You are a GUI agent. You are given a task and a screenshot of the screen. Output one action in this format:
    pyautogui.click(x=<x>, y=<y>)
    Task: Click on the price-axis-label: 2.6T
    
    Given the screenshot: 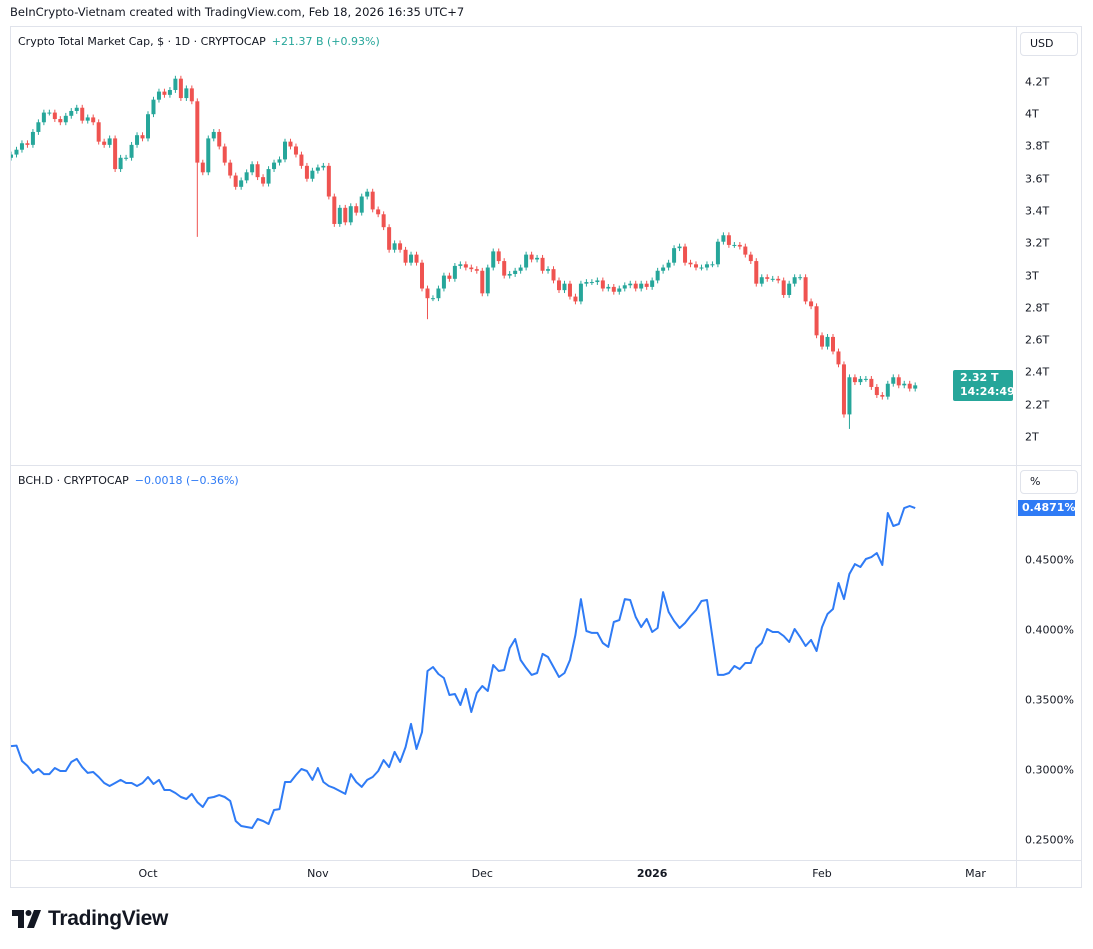 What is the action you would take?
    pyautogui.click(x=1037, y=340)
    